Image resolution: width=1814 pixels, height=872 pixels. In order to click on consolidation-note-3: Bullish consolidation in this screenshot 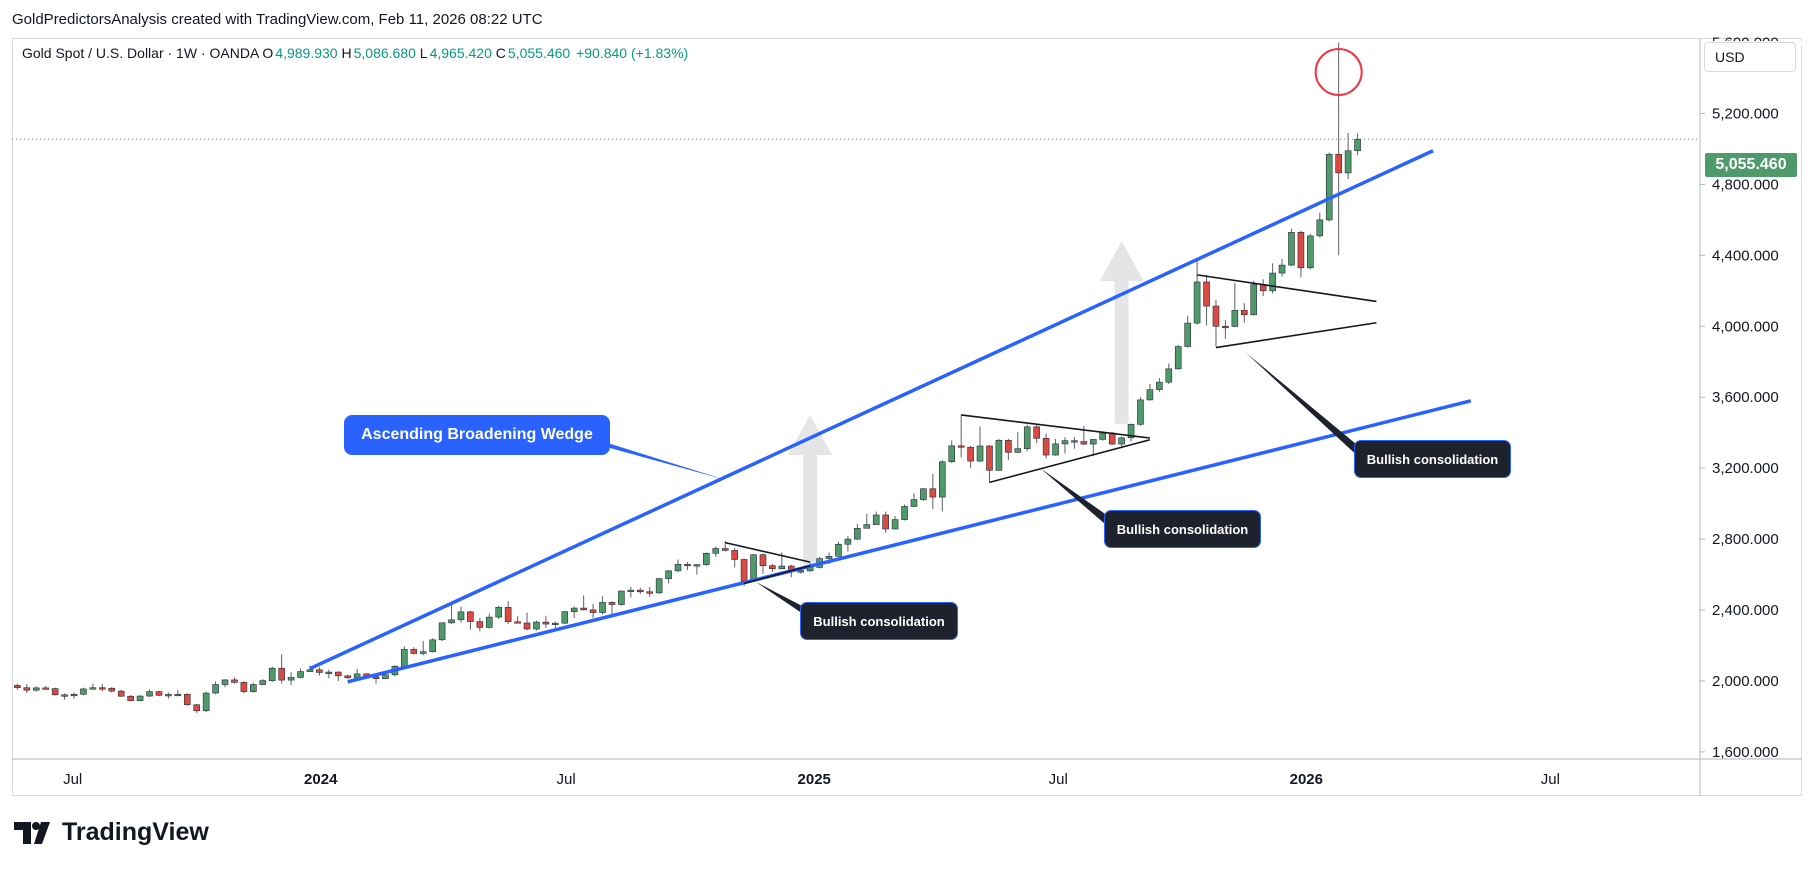, I will do `click(1432, 459)`.